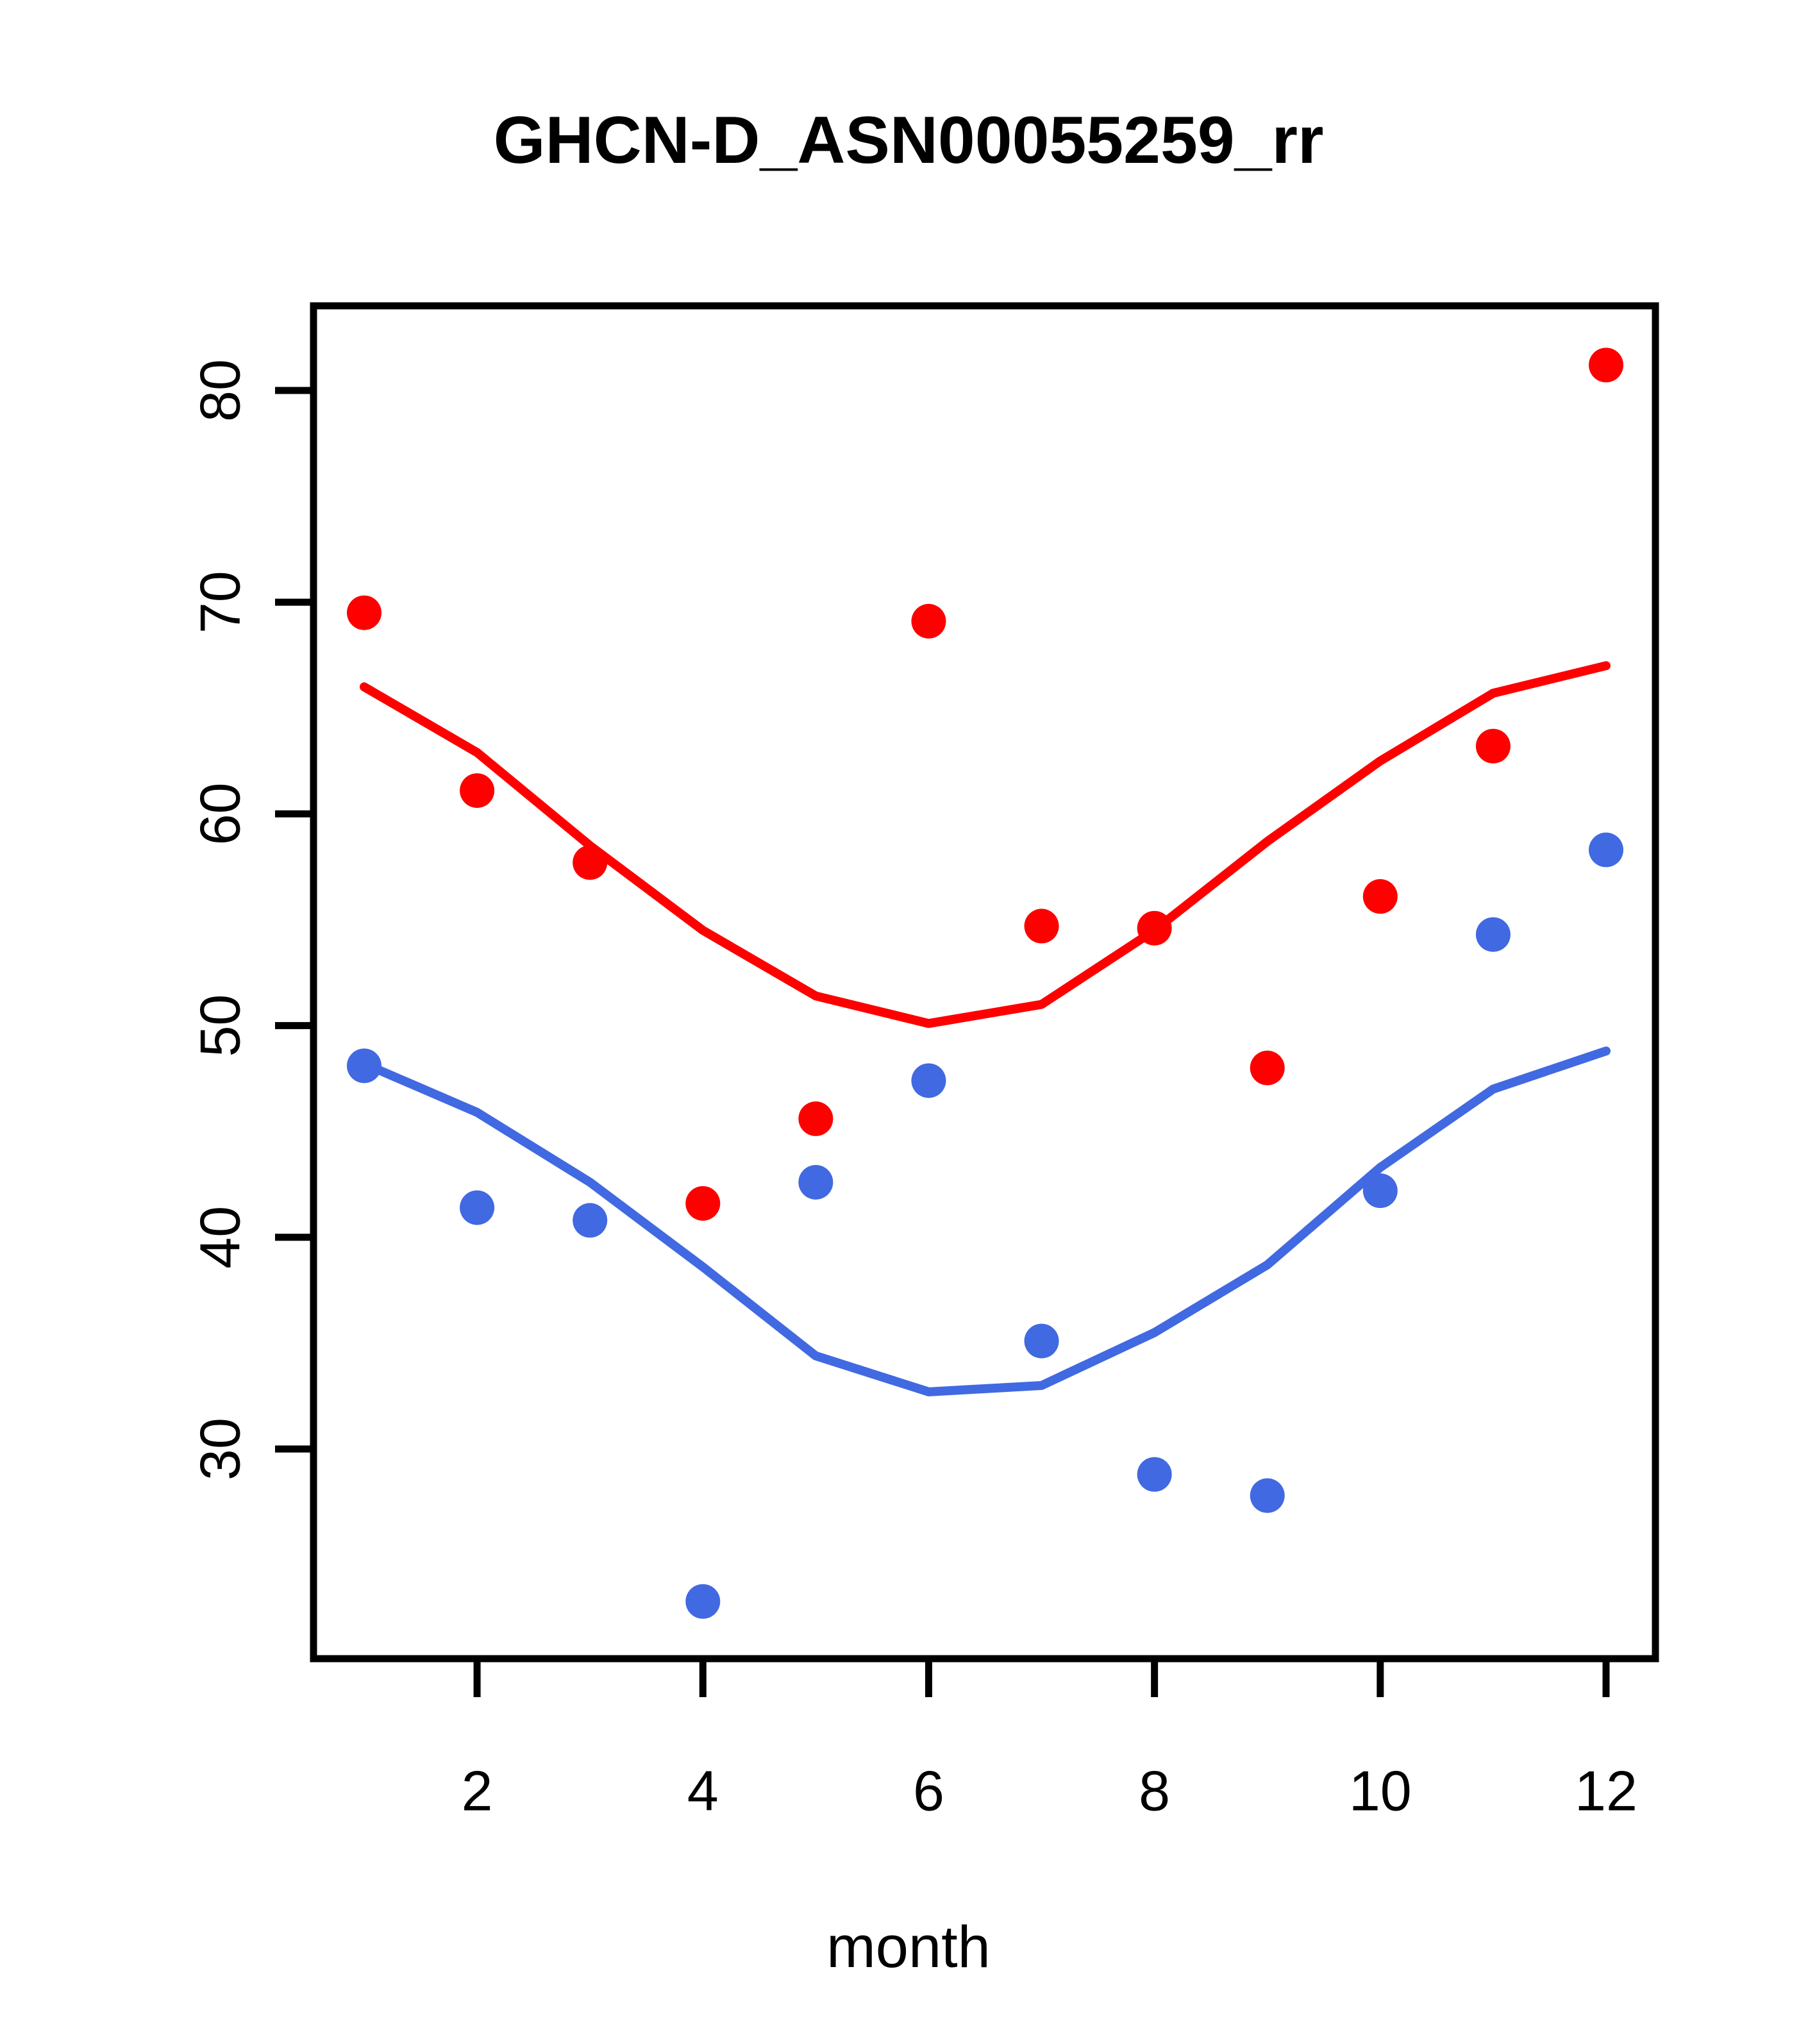 The image size is (1817, 2044). Describe the element at coordinates (220, 920) in the screenshot. I see `y-axis-tick-labels: 30 40 50 60 70 80` at that location.